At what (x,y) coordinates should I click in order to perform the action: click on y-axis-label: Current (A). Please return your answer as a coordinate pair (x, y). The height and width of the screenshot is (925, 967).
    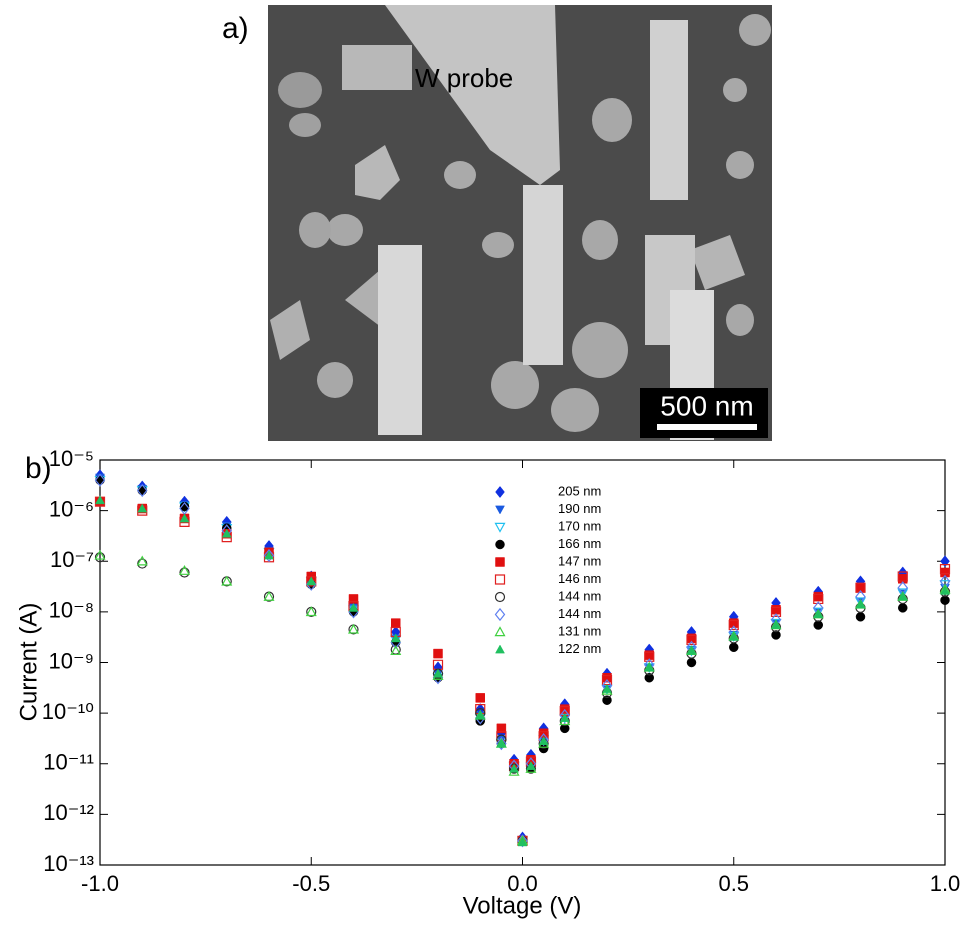
    Looking at the image, I should click on (28, 662).